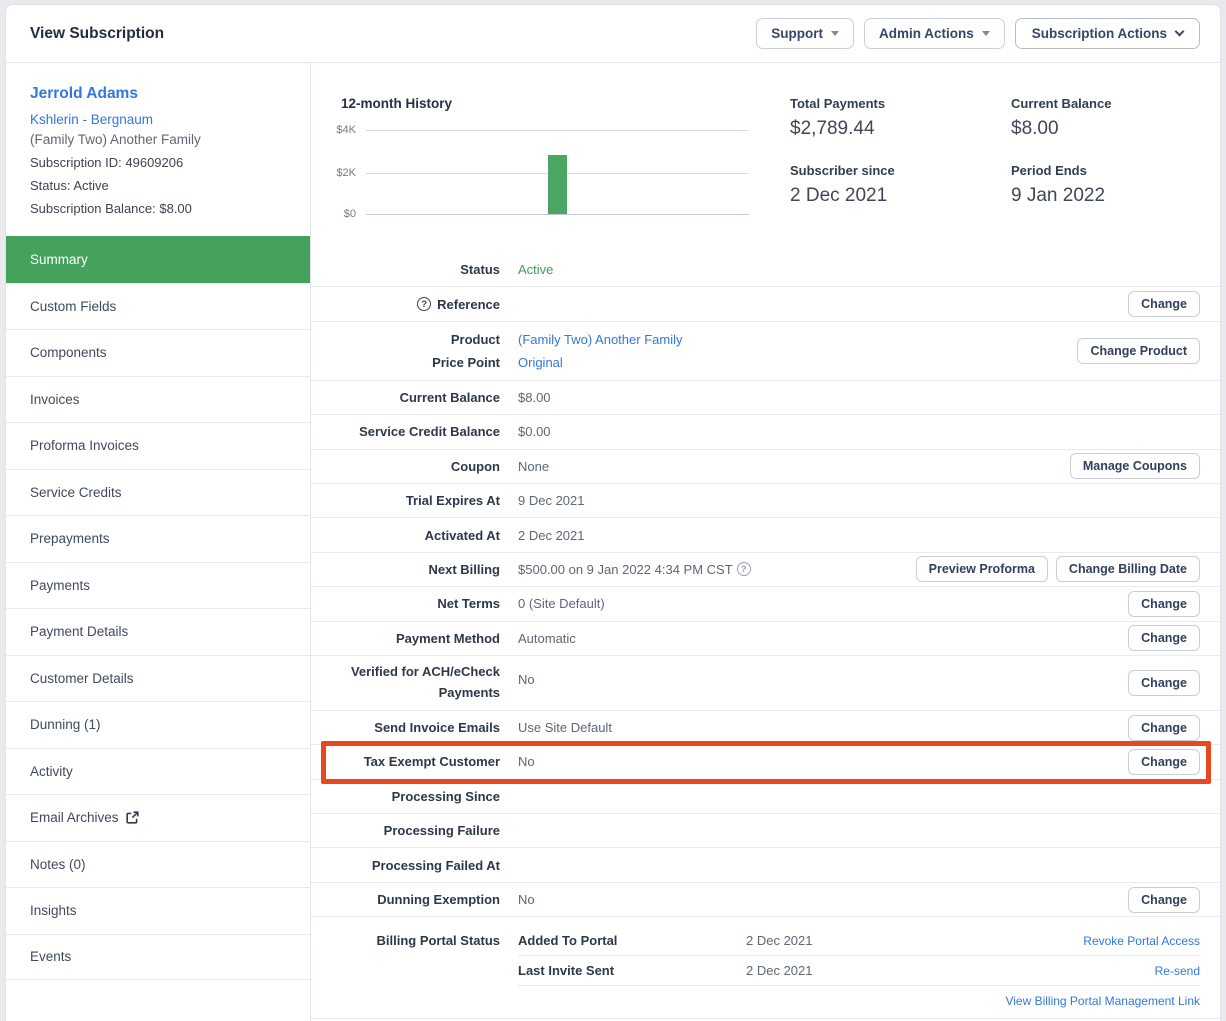 This screenshot has width=1226, height=1021. I want to click on row-tax-exempt-customer: Tax Exempt Customer No Change, so click(765, 762).